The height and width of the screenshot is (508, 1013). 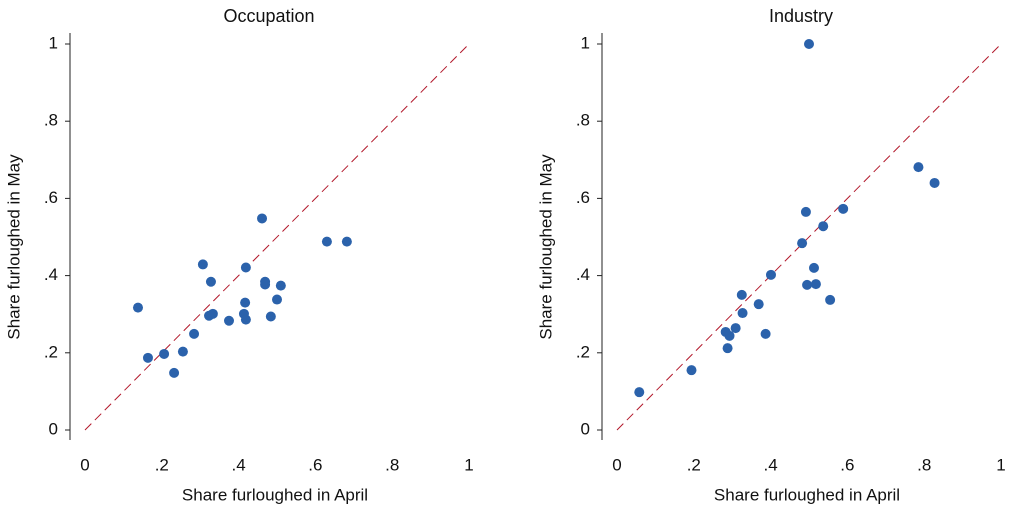 What do you see at coordinates (268, 16) in the screenshot?
I see `chart-title: Occupation` at bounding box center [268, 16].